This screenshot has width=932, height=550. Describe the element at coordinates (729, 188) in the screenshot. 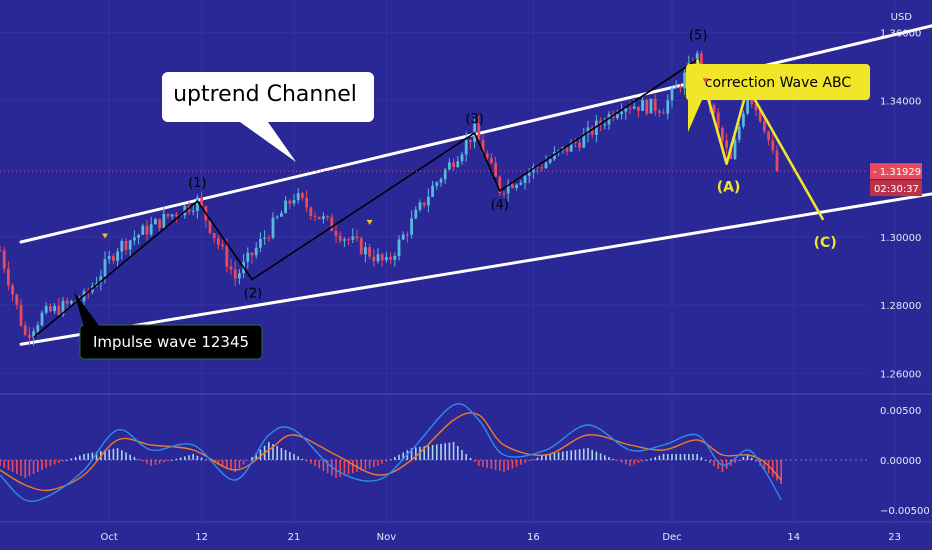

I see `correction-wave-label: (A)` at that location.